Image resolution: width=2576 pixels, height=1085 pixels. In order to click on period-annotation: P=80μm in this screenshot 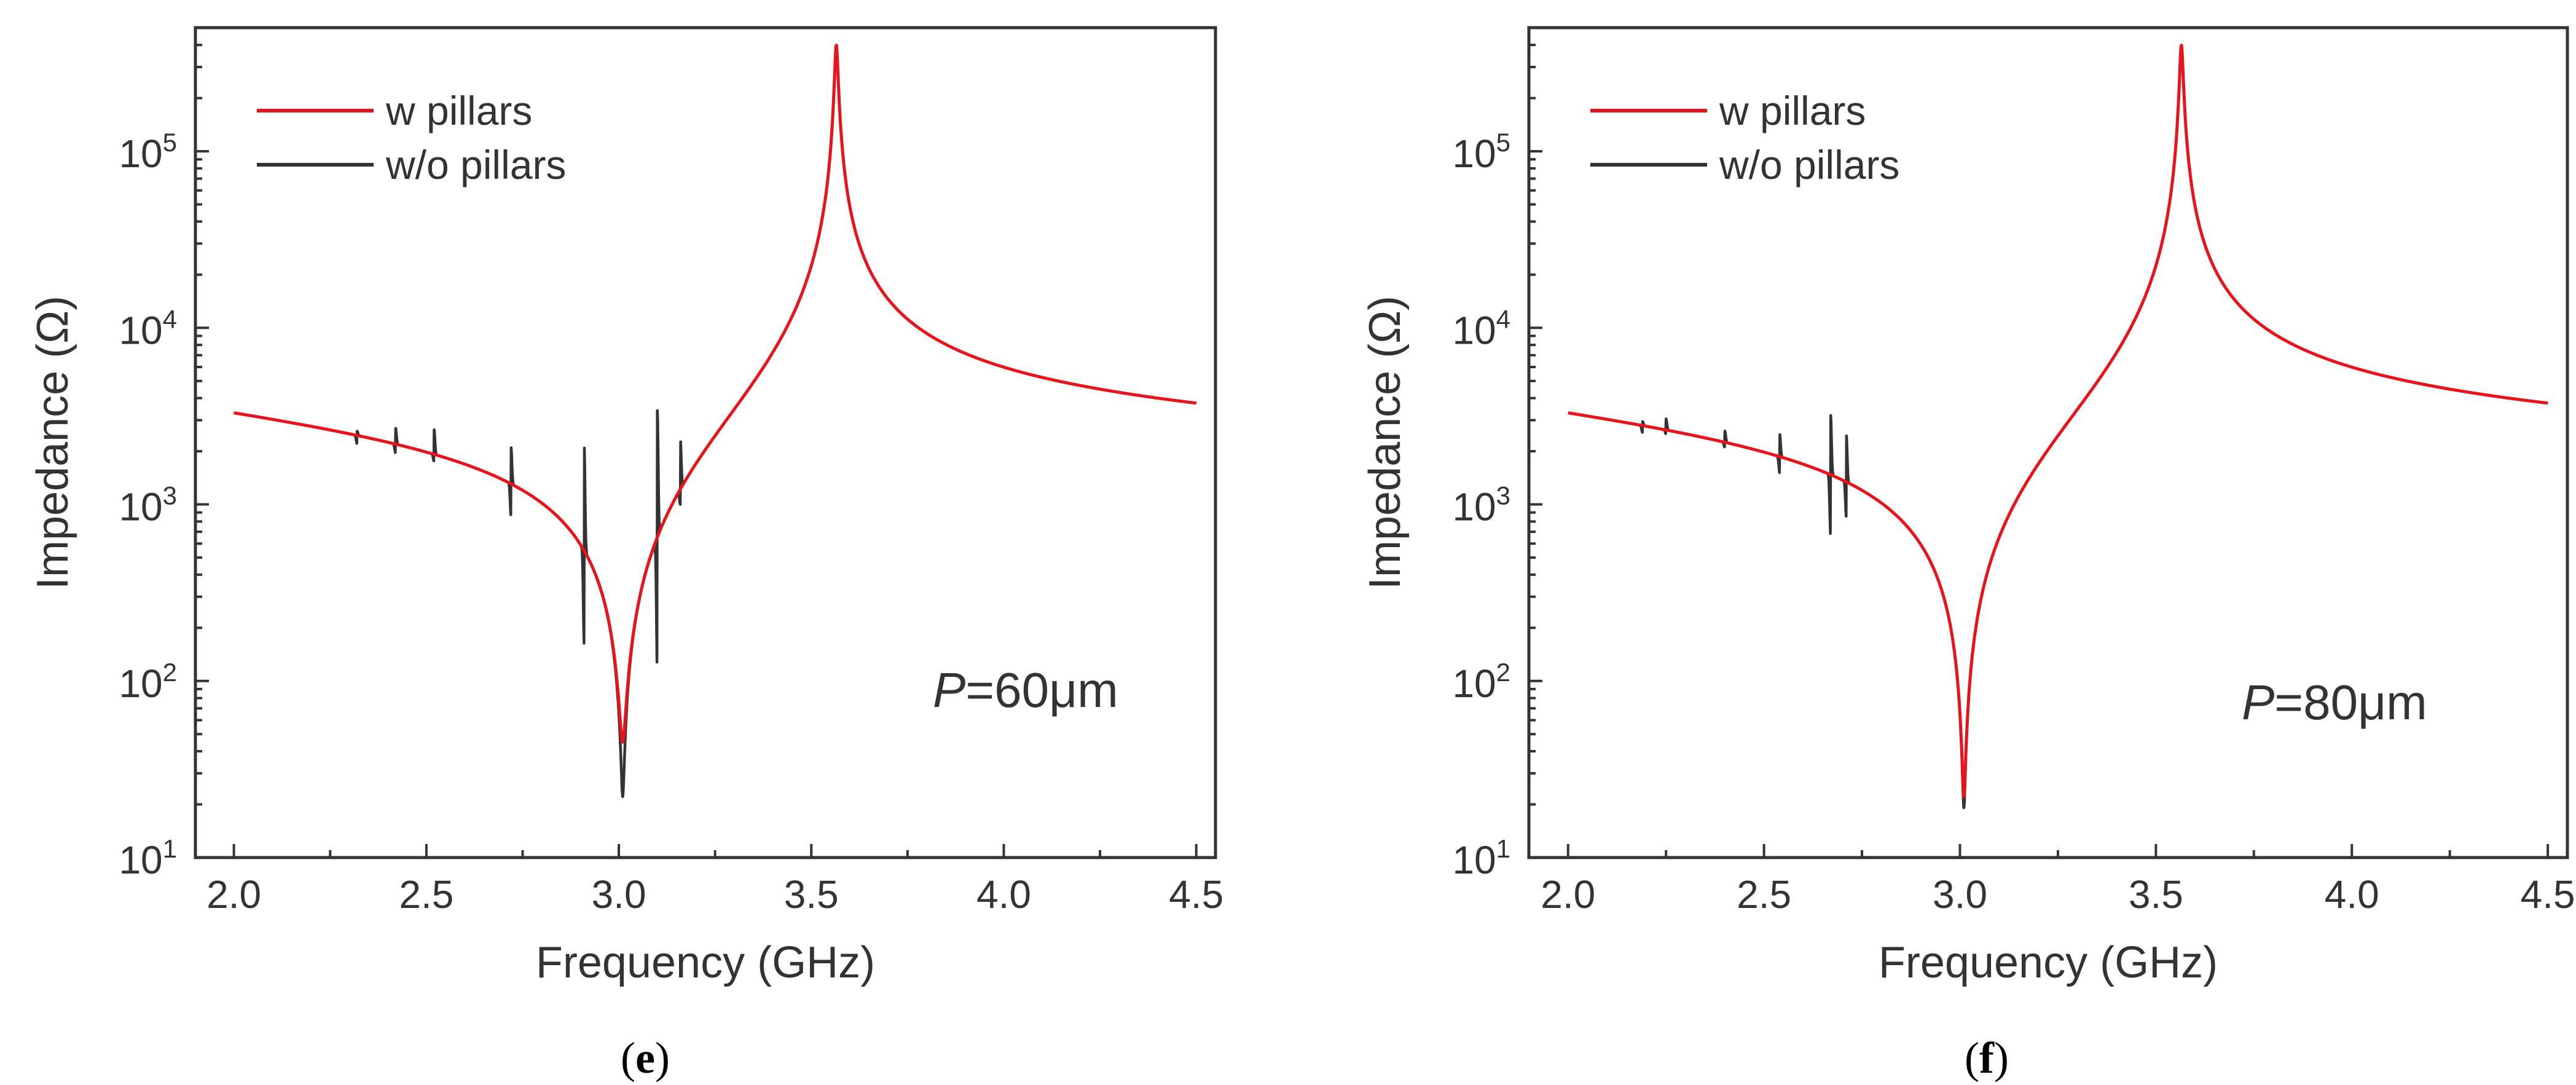, I will do `click(2334, 702)`.